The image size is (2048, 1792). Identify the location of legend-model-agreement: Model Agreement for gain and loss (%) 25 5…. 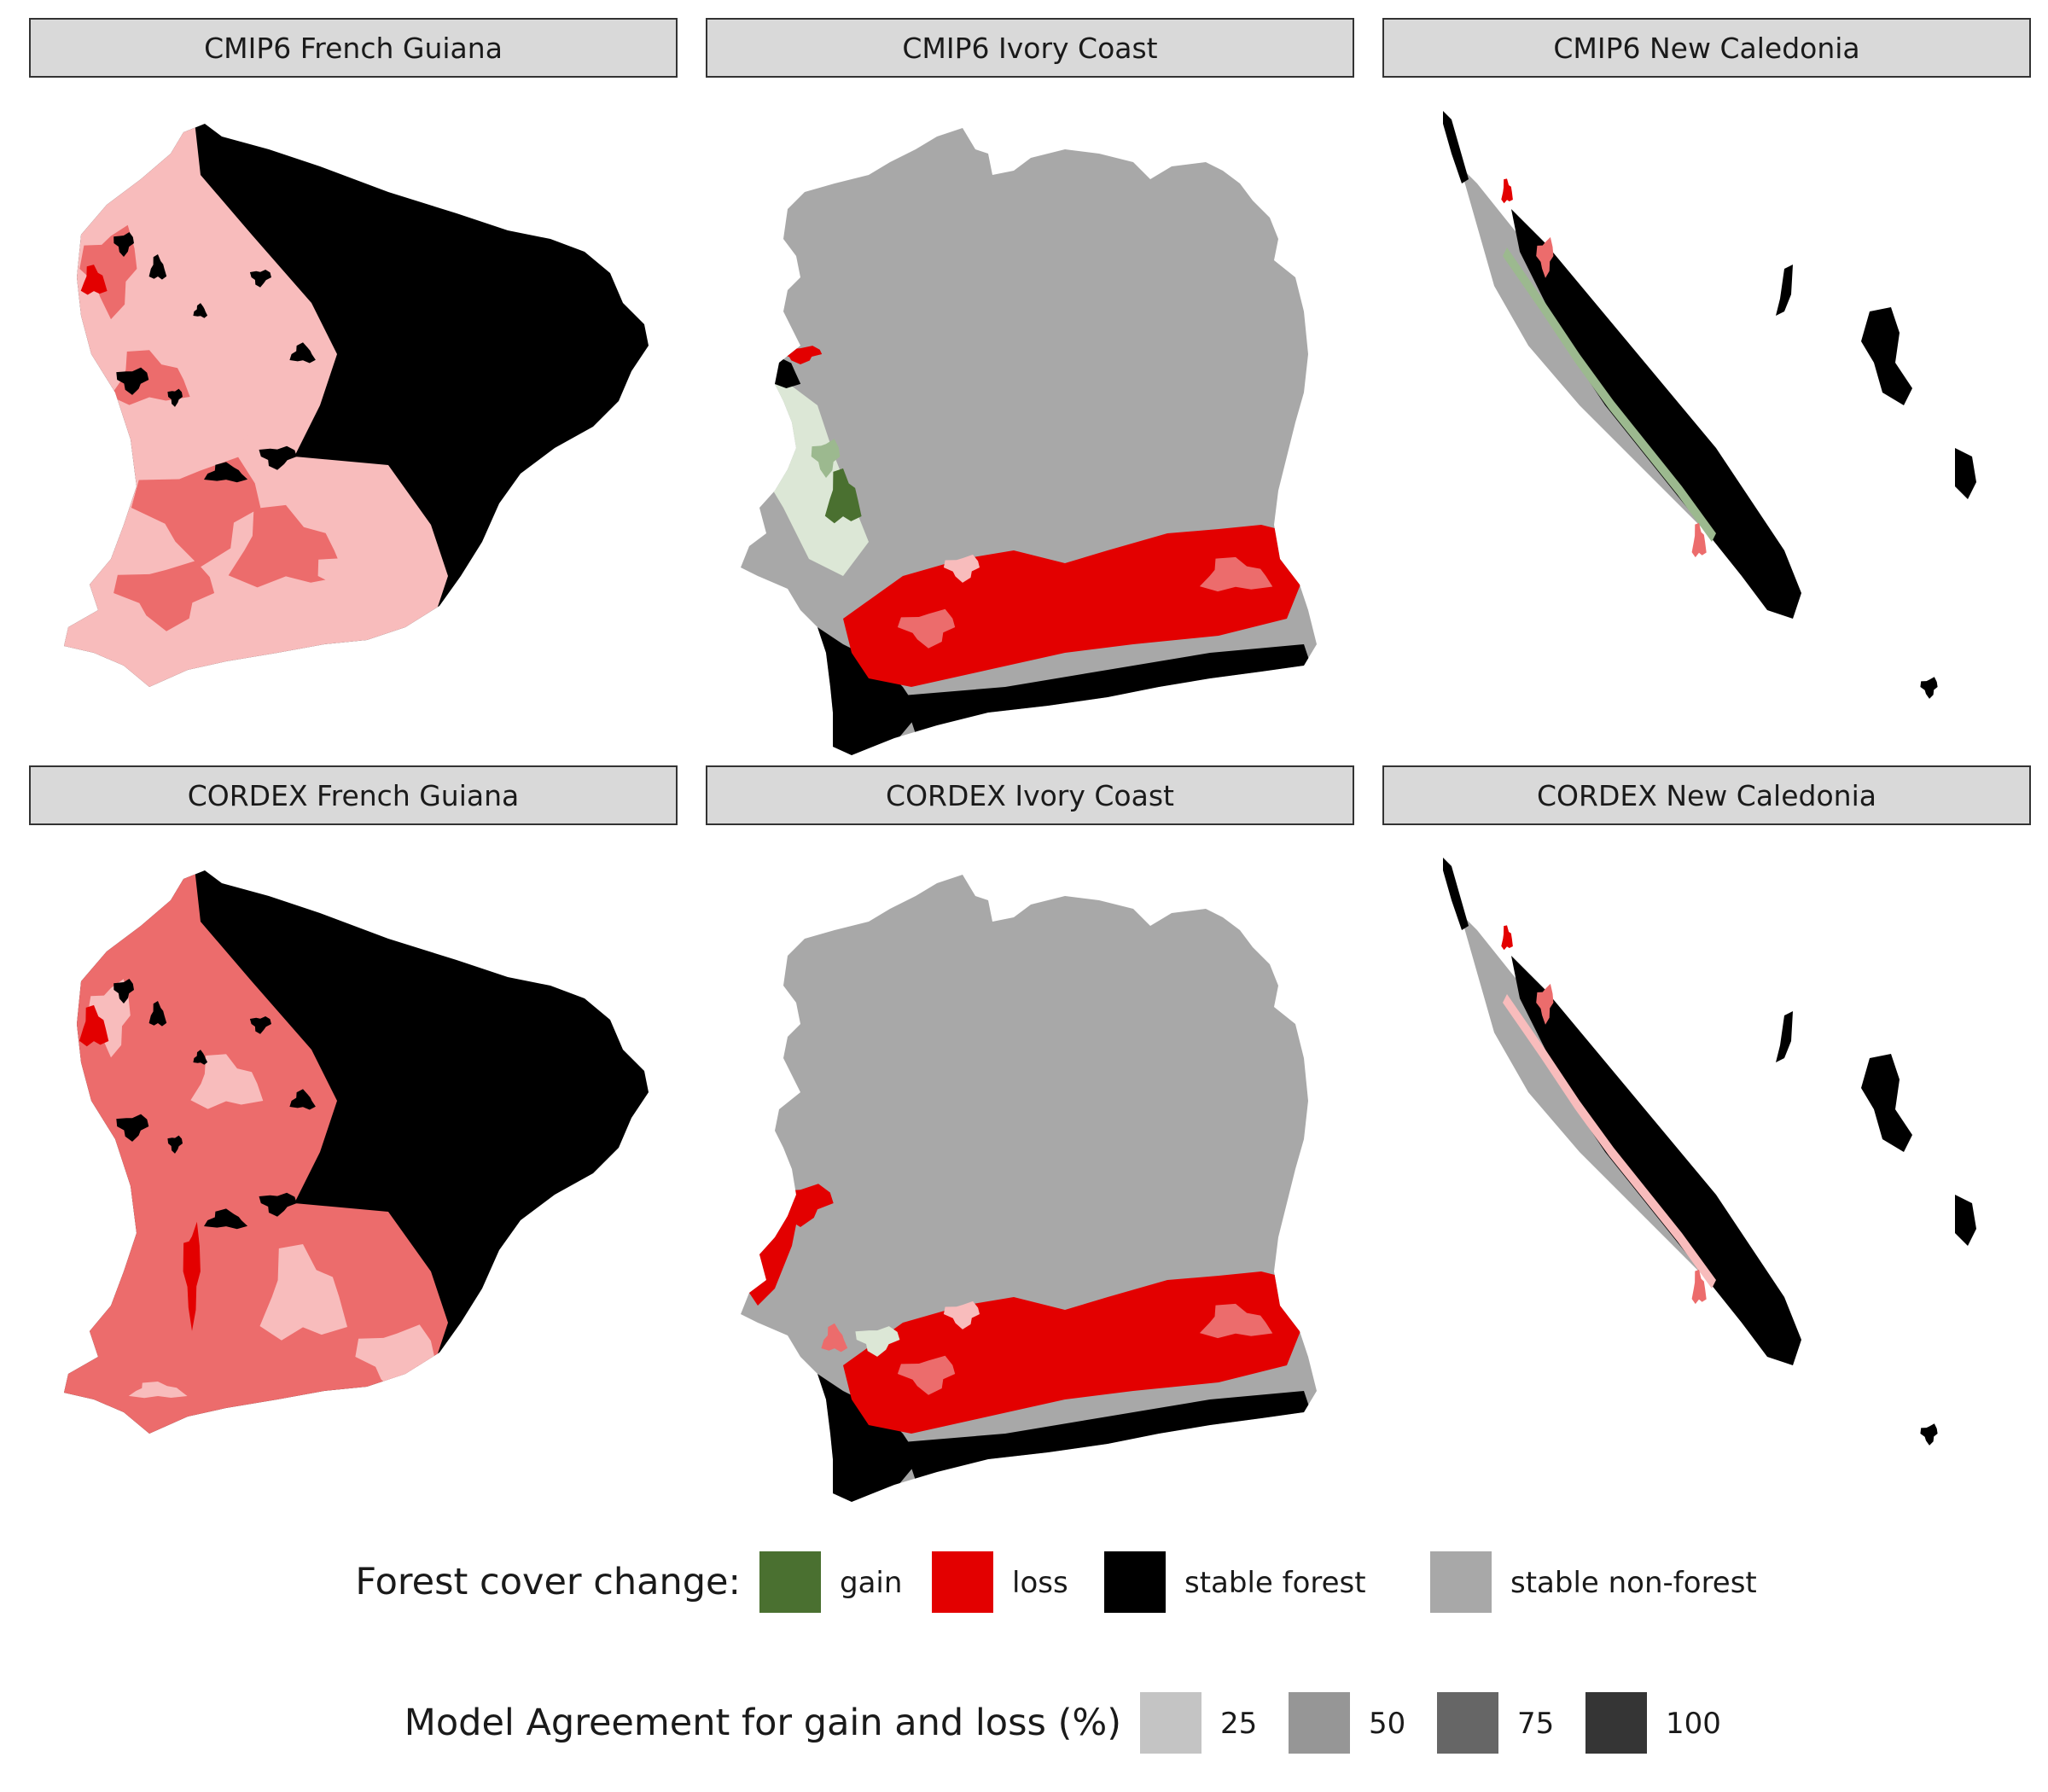
(1062, 1723).